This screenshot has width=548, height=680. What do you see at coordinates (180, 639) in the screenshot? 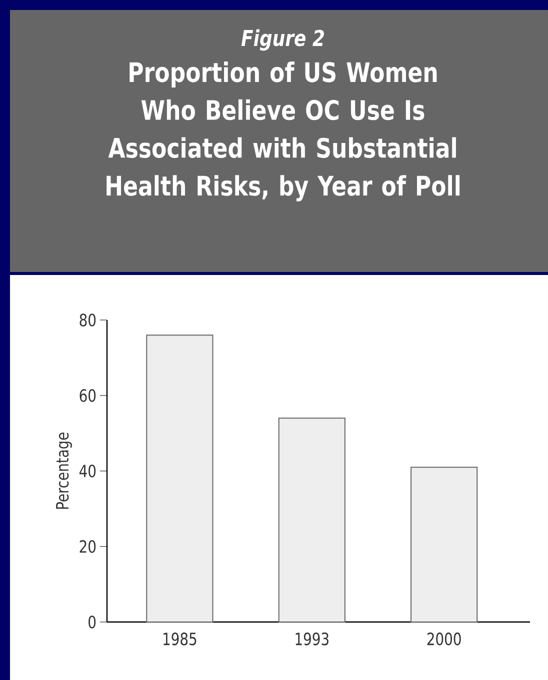
I see `x-tick-label: 1985` at bounding box center [180, 639].